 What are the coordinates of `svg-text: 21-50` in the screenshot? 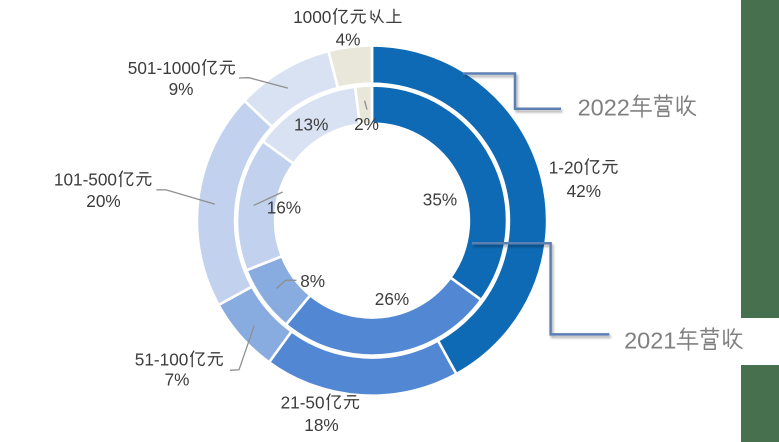 It's located at (303, 403).